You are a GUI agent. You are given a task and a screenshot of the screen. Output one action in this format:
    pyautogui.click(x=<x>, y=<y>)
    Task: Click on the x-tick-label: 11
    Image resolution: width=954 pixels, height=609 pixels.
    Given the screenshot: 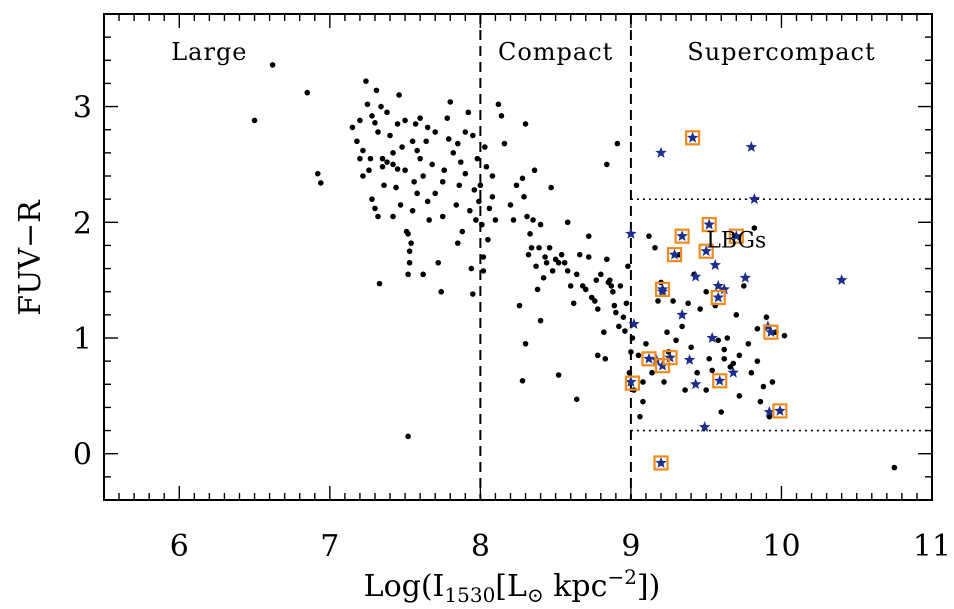 What is the action you would take?
    pyautogui.click(x=932, y=546)
    